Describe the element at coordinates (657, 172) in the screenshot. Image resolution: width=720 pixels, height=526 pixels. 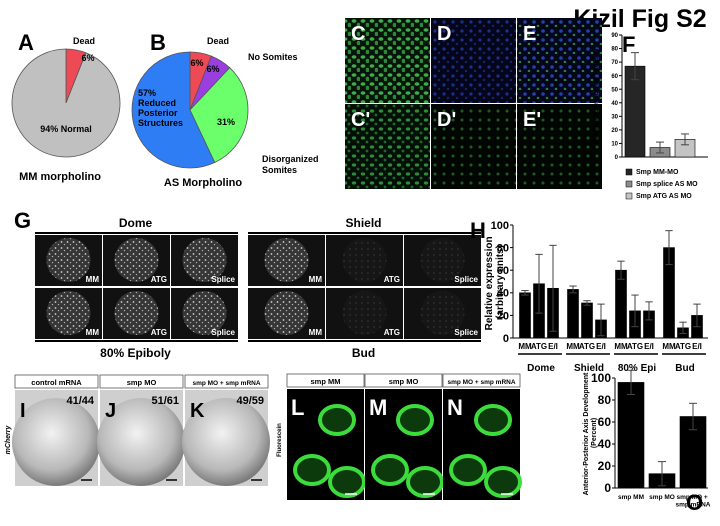
I see `legend-label: Smp MM-MO` at that location.